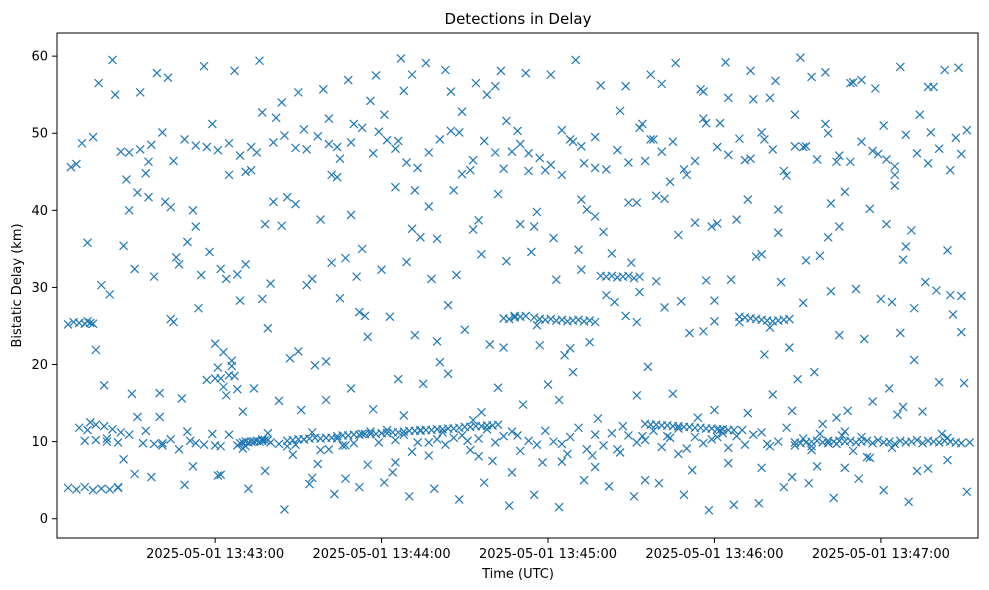  What do you see at coordinates (44, 288) in the screenshot?
I see `y-axis: 0 10 20 30 40 50 60` at bounding box center [44, 288].